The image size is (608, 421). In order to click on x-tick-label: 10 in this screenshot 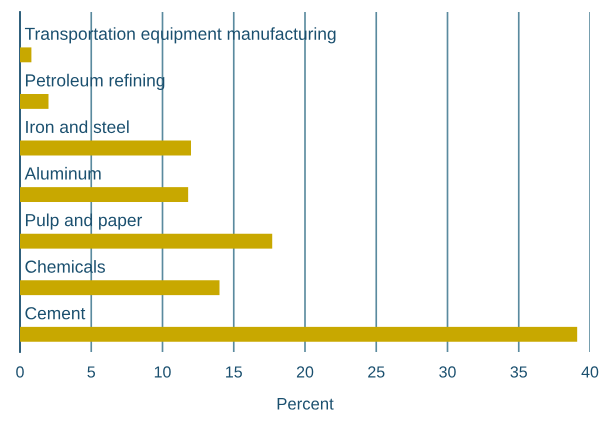, I will do `click(162, 372)`.